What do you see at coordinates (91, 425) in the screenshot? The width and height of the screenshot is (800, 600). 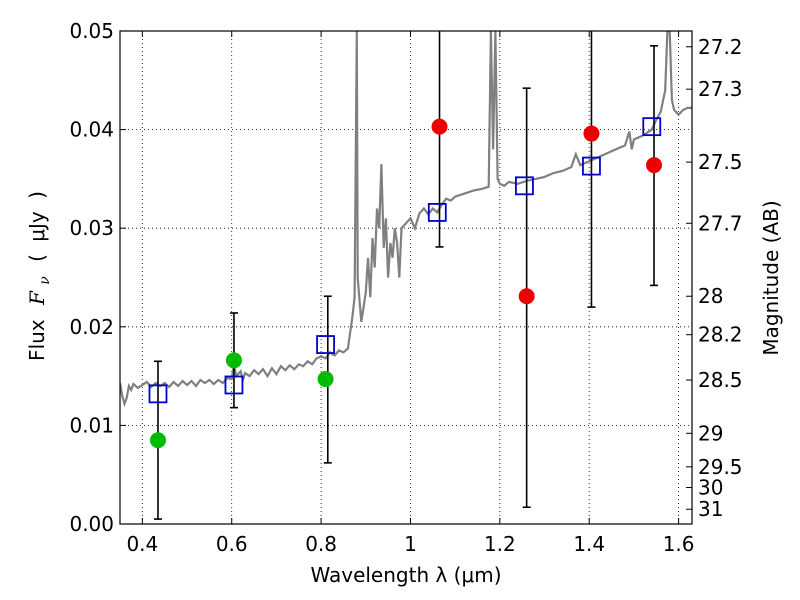 I see `y-tick-label: 0.01` at bounding box center [91, 425].